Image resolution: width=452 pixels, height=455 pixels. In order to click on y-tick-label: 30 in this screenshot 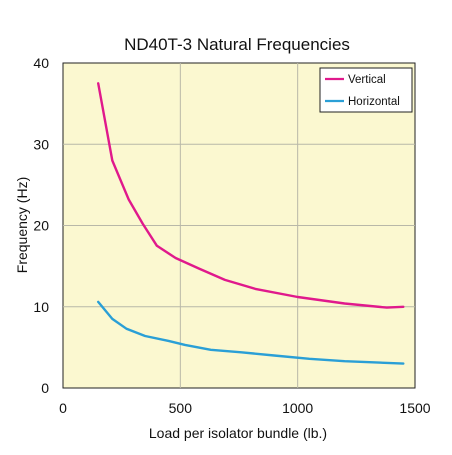, I will do `click(41, 144)`.